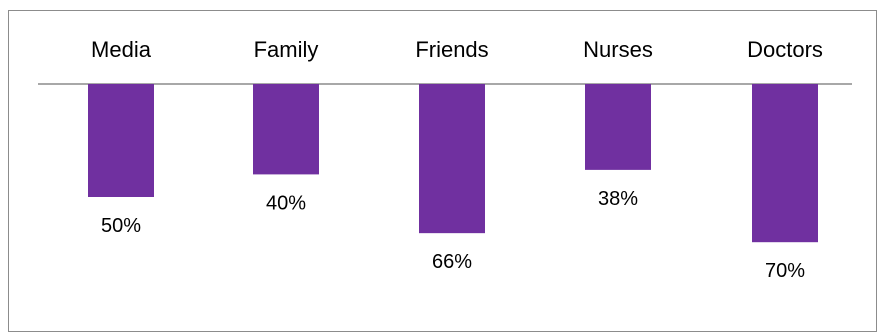 Image resolution: width=881 pixels, height=334 pixels. Describe the element at coordinates (618, 199) in the screenshot. I see `value-label-nurses: 38%` at that location.